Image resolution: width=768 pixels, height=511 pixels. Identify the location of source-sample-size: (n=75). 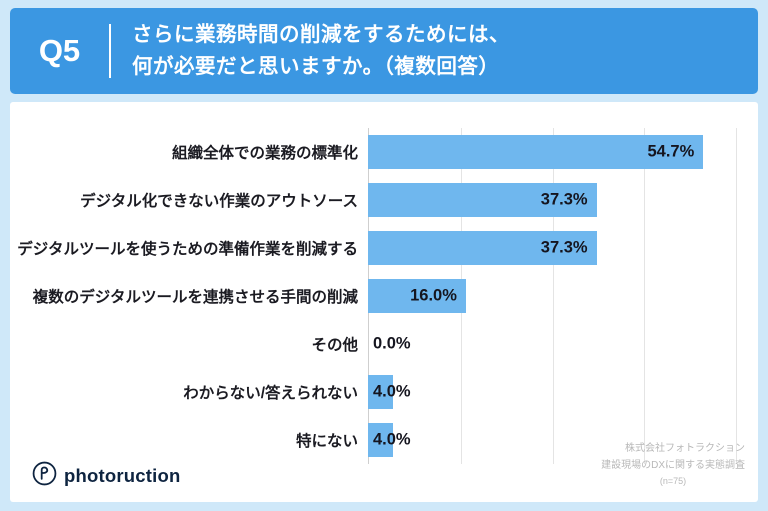
(673, 481).